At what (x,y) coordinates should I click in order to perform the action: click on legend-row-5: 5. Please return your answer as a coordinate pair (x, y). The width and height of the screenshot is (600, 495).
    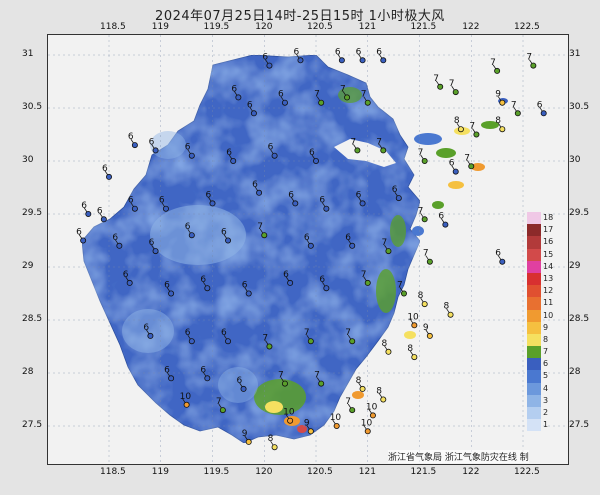
    Looking at the image, I should click on (542, 376).